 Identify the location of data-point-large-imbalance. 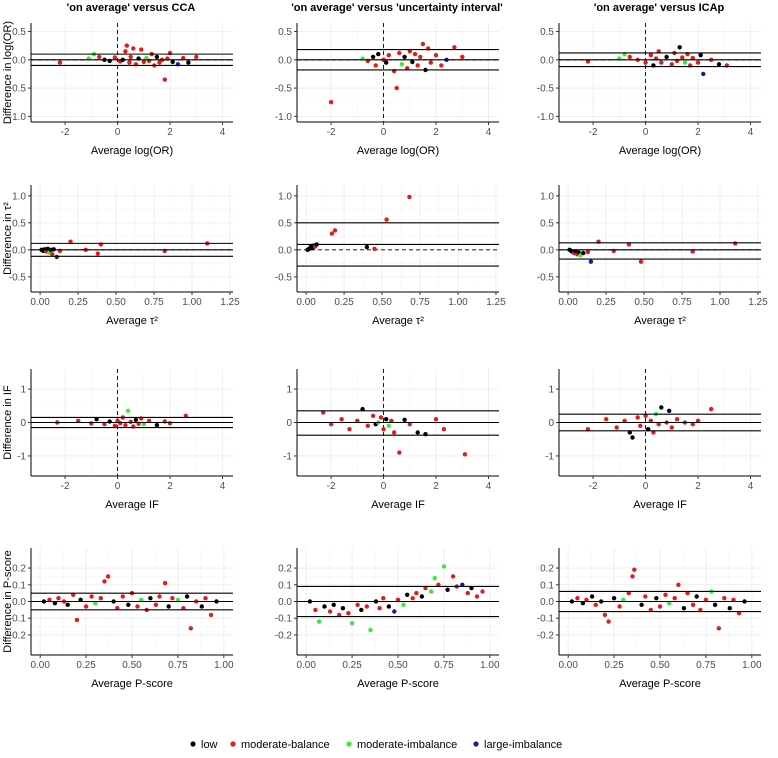
(462, 584).